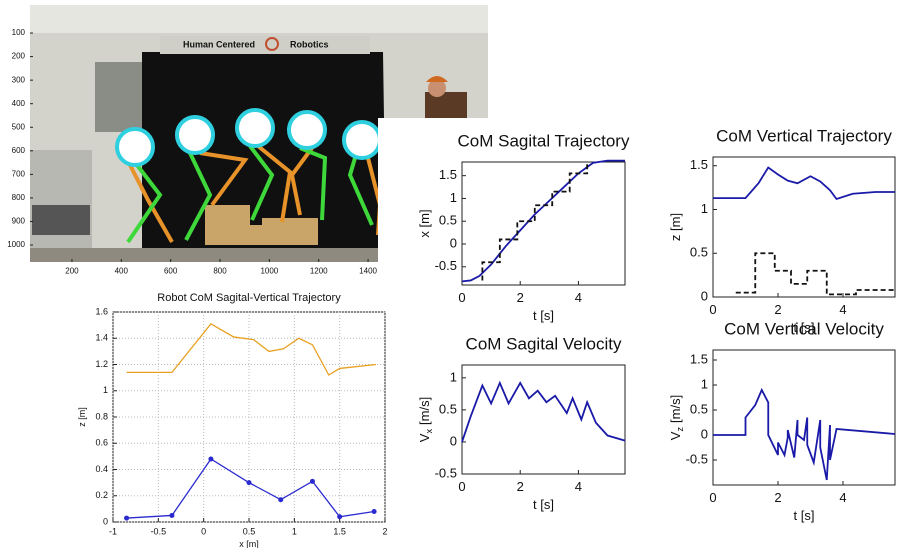 Image resolution: width=913 pixels, height=548 pixels. I want to click on y-tick-label: 0.4, so click(101, 469).